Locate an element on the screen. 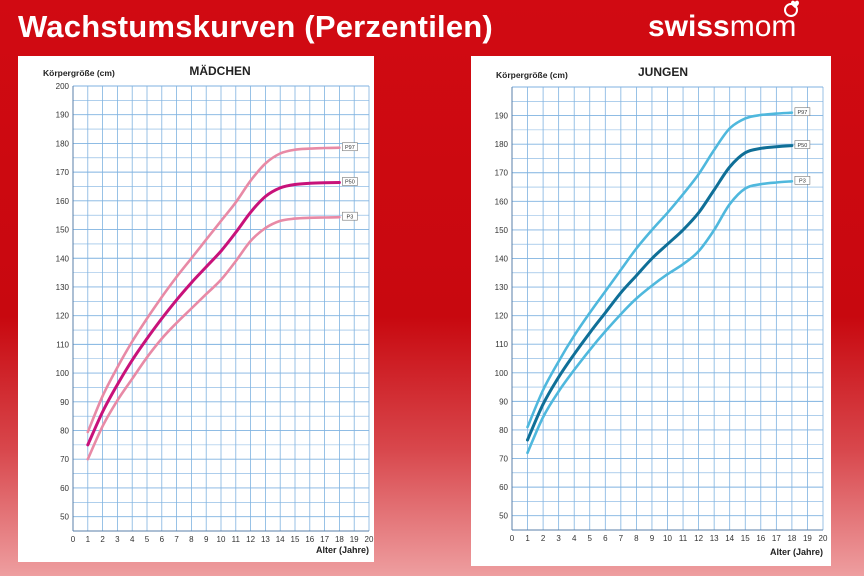 The height and width of the screenshot is (576, 864). series-label-p3: P3 is located at coordinates (350, 216).